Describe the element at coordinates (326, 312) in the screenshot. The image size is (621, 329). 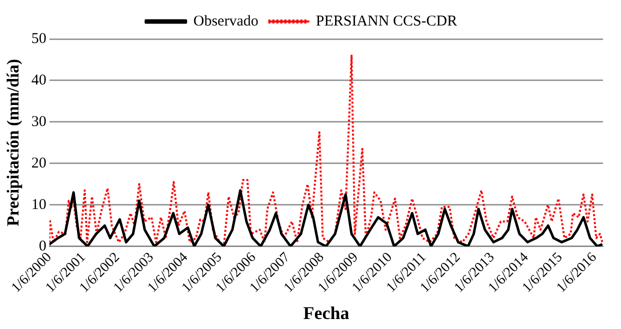
I see `x-axis-title: Fecha` at that location.